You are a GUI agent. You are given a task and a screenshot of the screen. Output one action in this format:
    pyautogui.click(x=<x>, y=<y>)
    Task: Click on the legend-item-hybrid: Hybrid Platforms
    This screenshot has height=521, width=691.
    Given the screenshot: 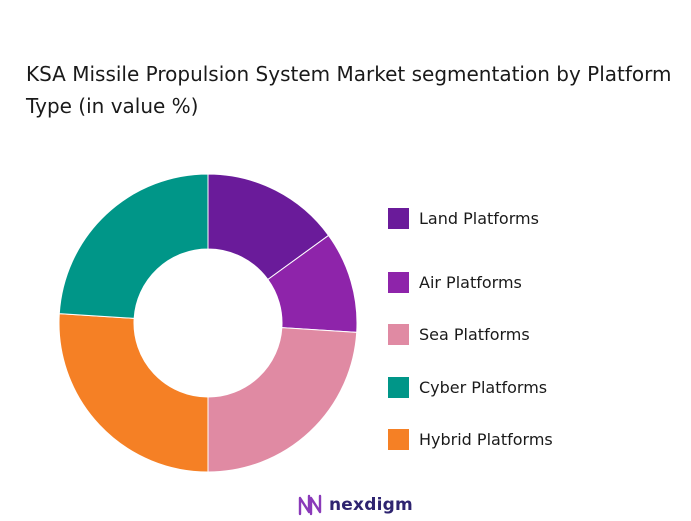 What is the action you would take?
    pyautogui.click(x=470, y=439)
    